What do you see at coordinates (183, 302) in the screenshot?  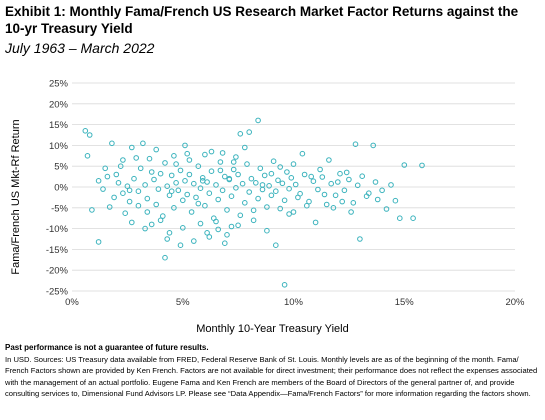 I see `x-tick-label: 5%` at bounding box center [183, 302].